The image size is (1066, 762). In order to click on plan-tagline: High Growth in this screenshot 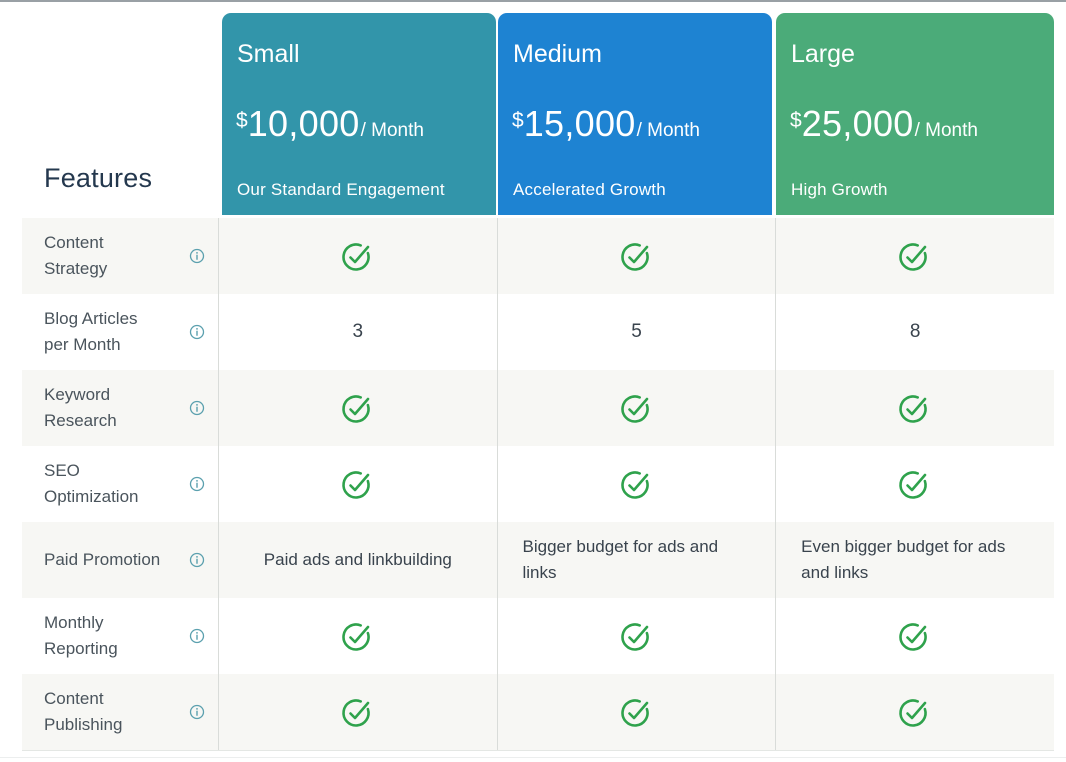, I will do `click(839, 189)`.